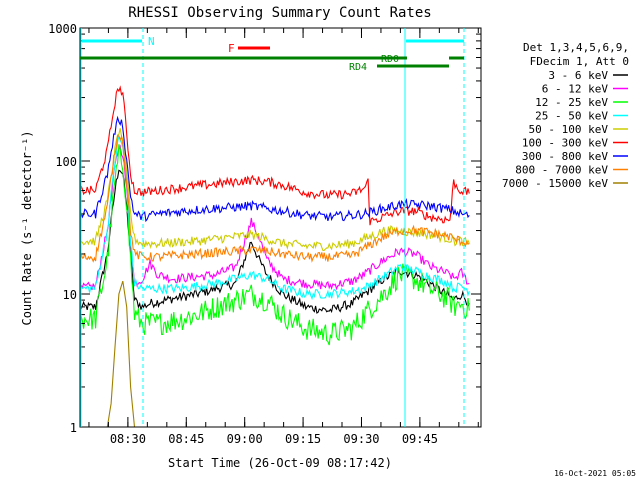 Image resolution: width=640 pixels, height=484 pixels. What do you see at coordinates (70, 295) in the screenshot?
I see `y-tick-label: 10` at bounding box center [70, 295].